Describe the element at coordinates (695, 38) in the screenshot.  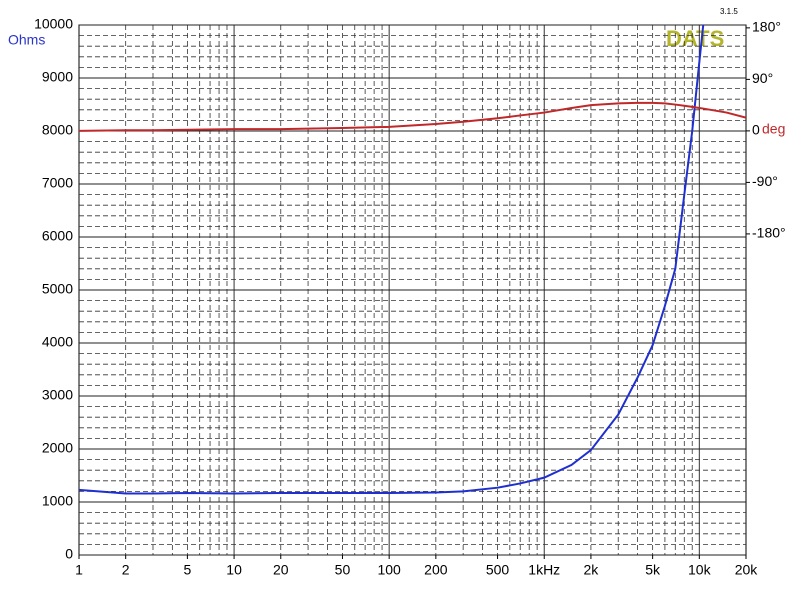
I see `watermark: DATS` at that location.